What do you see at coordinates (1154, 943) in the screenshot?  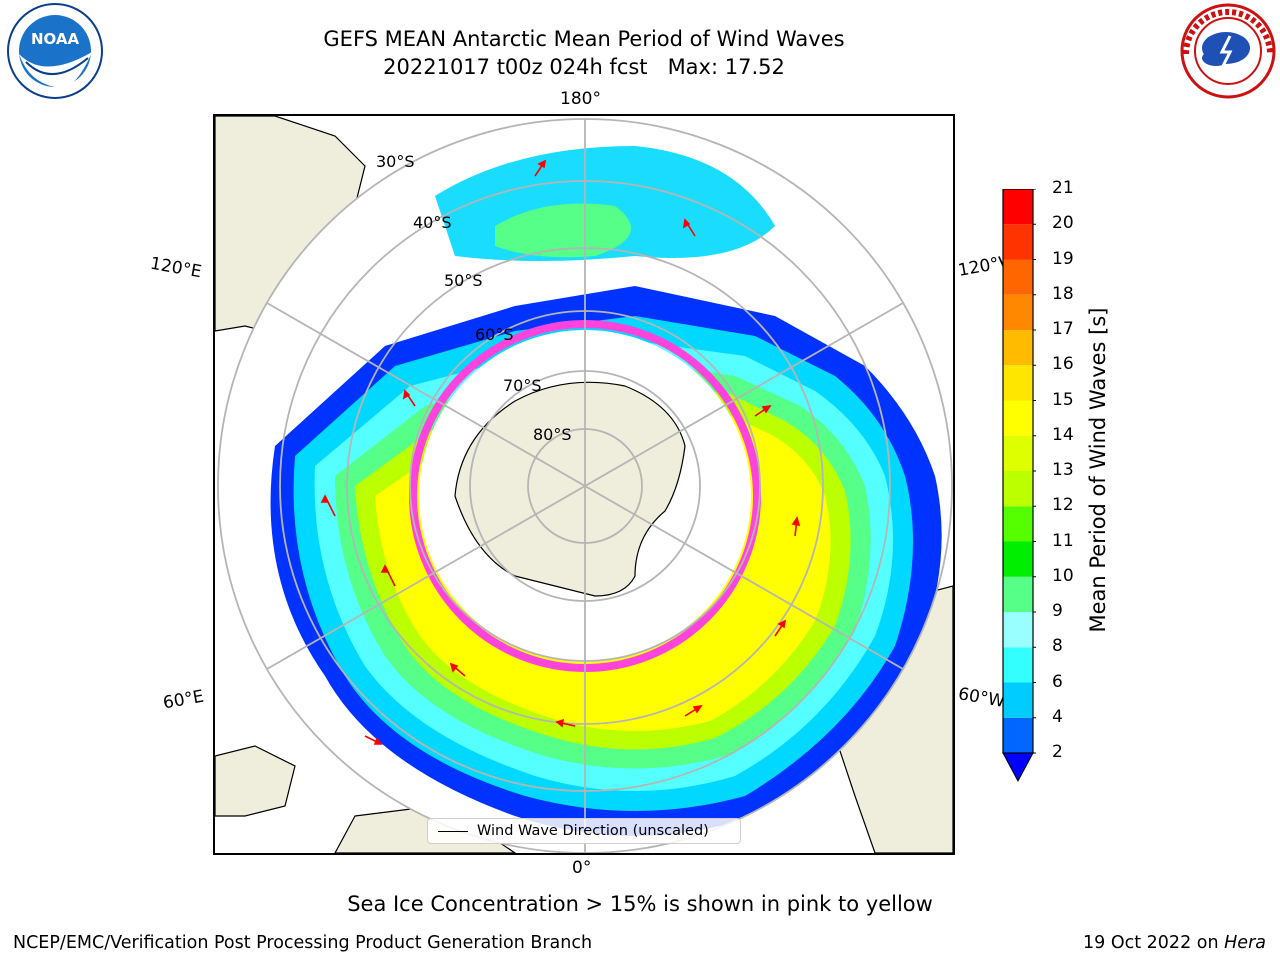 I see `date-text: 19 Oct 2022 on` at bounding box center [1154, 943].